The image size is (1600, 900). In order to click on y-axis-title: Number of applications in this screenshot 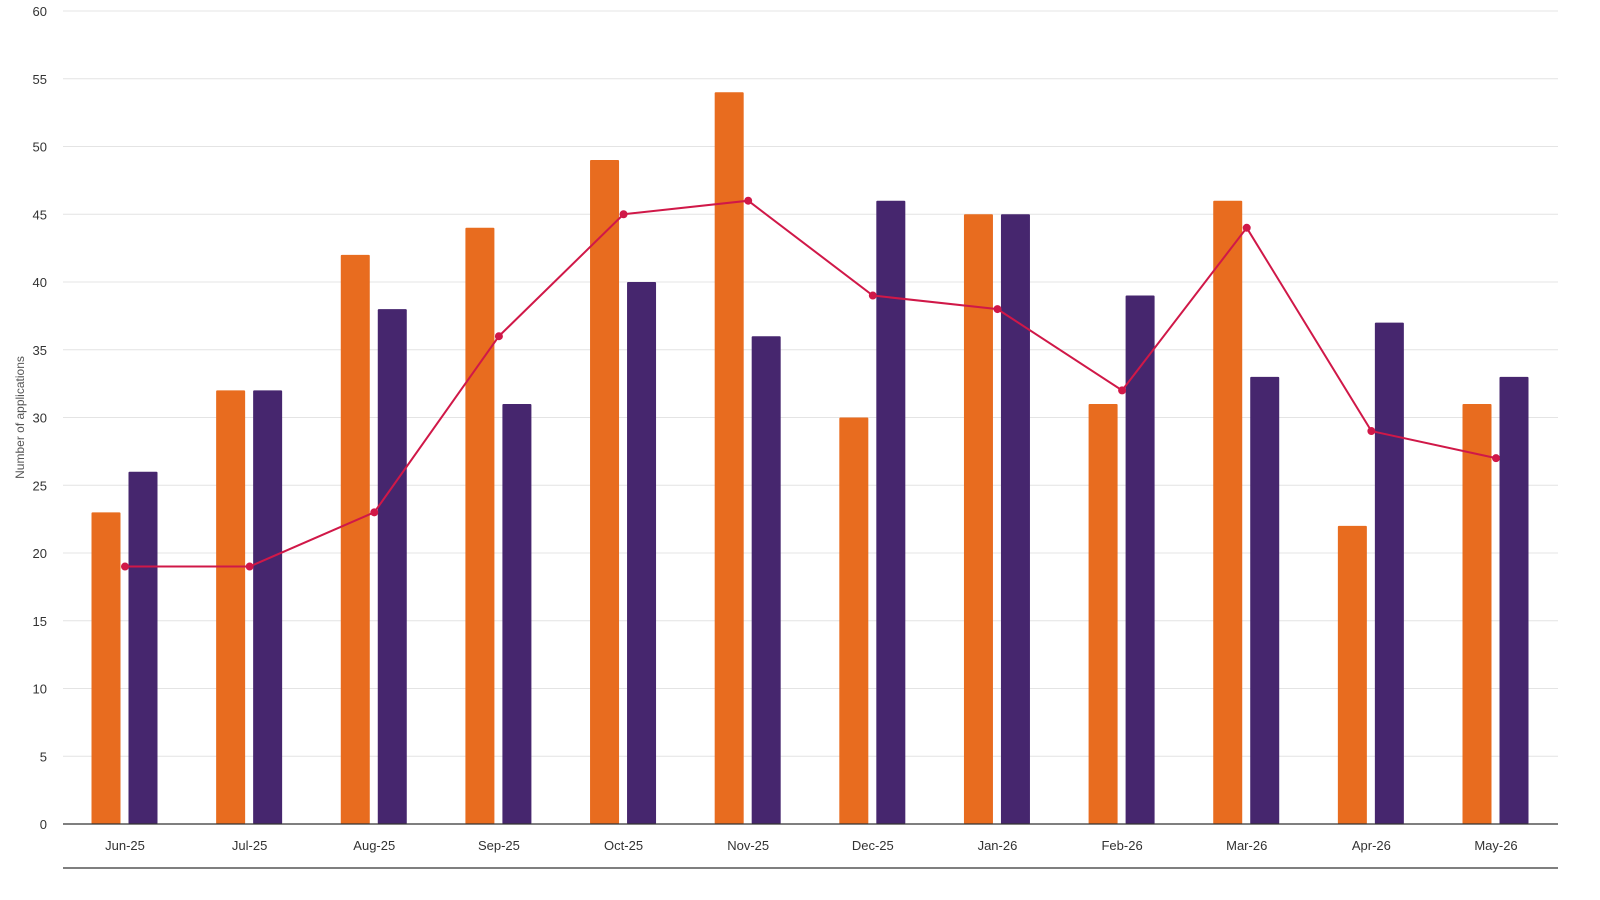, I will do `click(20, 417)`.